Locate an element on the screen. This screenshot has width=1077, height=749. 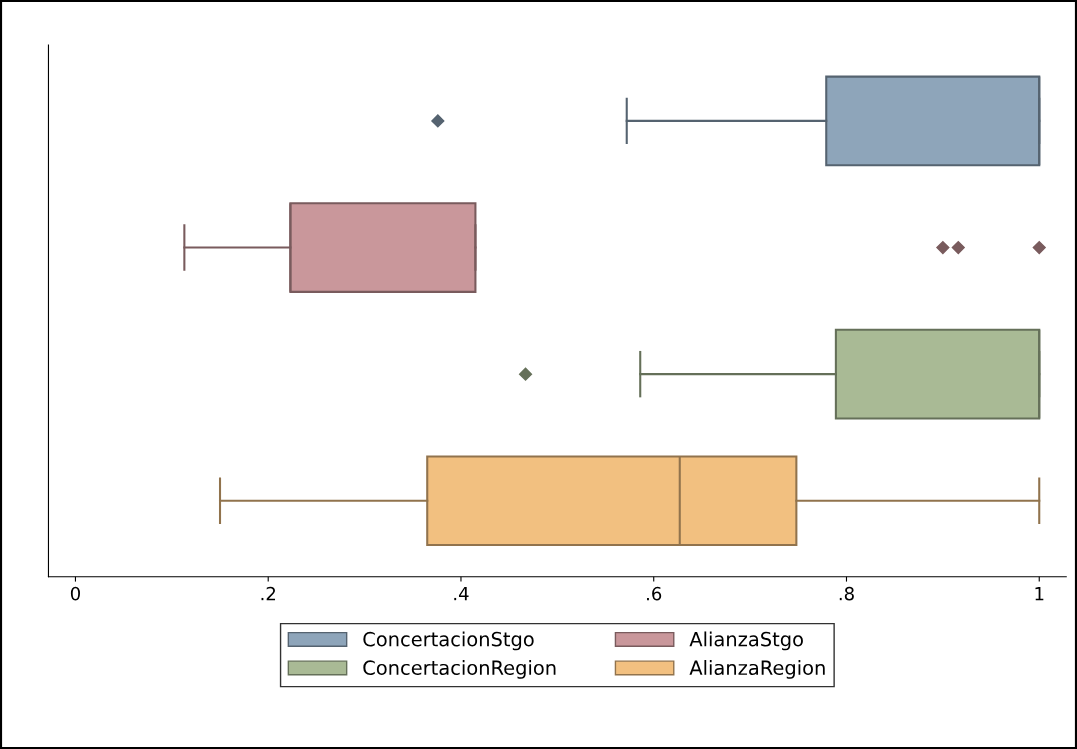
x-tick-label: .2 is located at coordinates (268, 593).